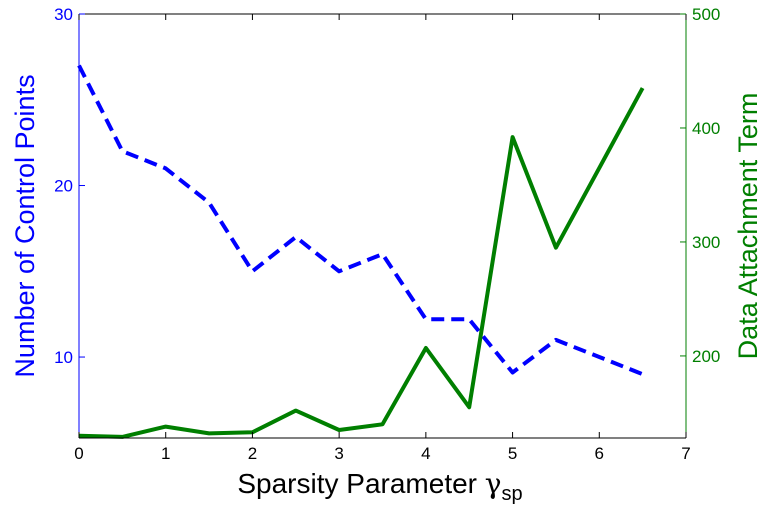 This screenshot has height=505, width=767. Describe the element at coordinates (512, 494) in the screenshot. I see `x-axis-label-subscript: sp` at that location.